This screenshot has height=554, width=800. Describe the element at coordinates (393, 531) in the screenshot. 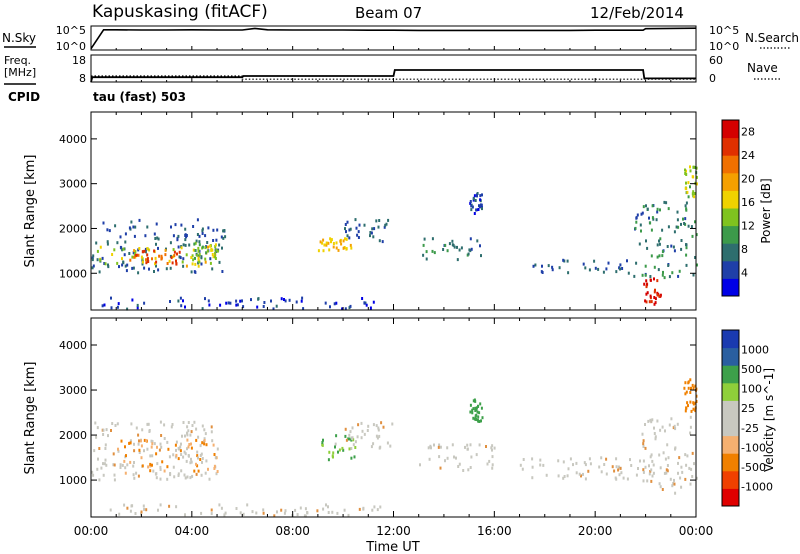

I see `x-tick-label: 12:00` at that location.